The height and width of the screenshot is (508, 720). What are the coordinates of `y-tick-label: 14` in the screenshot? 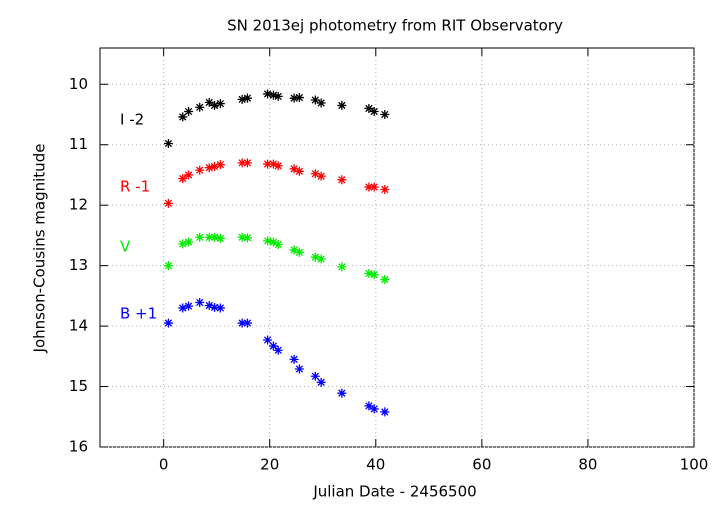 It's located at (78, 326).